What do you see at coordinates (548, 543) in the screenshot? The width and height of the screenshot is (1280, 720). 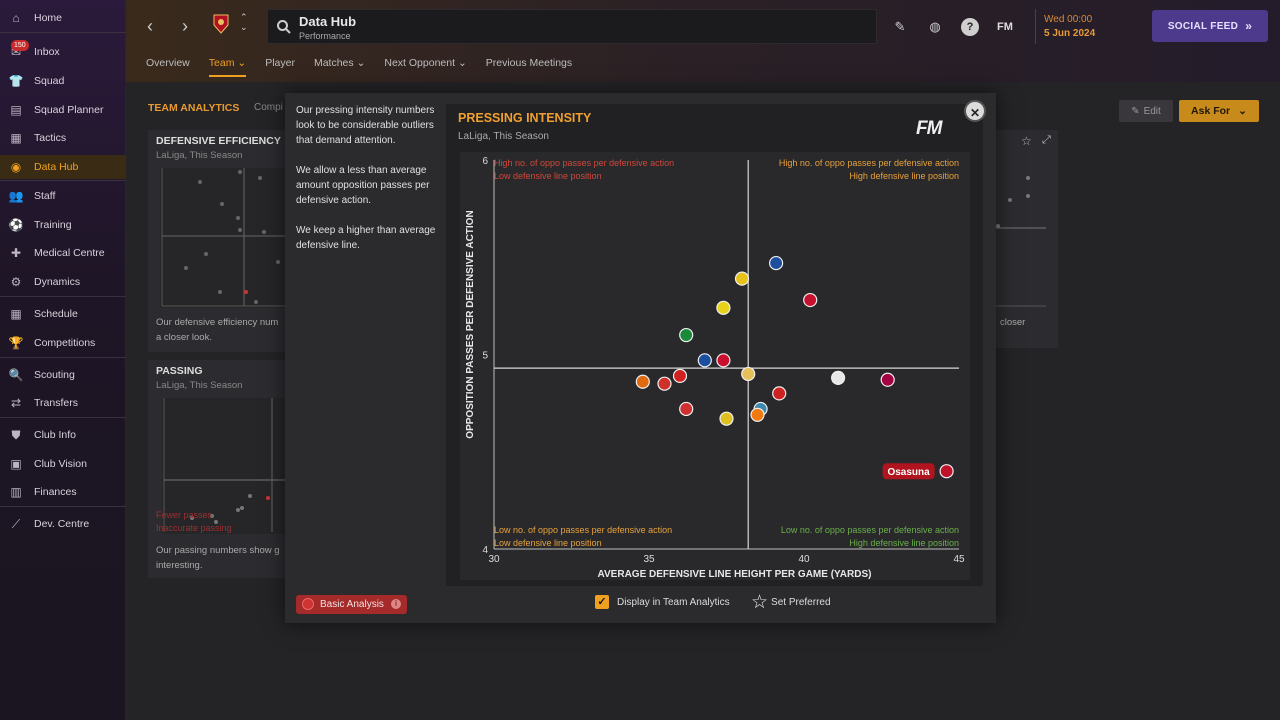 I see `quadrant-label-bottom-left: Low defensive line position` at bounding box center [548, 543].